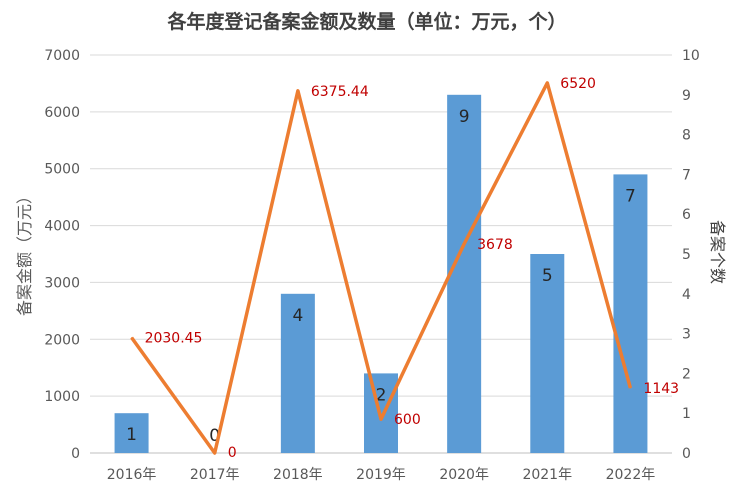 This screenshot has height=494, width=735. What do you see at coordinates (62, 113) in the screenshot?
I see `y-tick-label: 6000` at bounding box center [62, 113].